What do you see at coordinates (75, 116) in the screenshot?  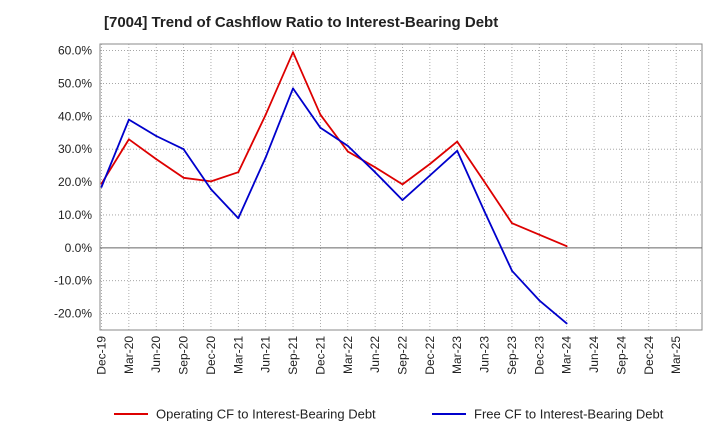 I see `y-tick-label: 40.0%` at bounding box center [75, 116].